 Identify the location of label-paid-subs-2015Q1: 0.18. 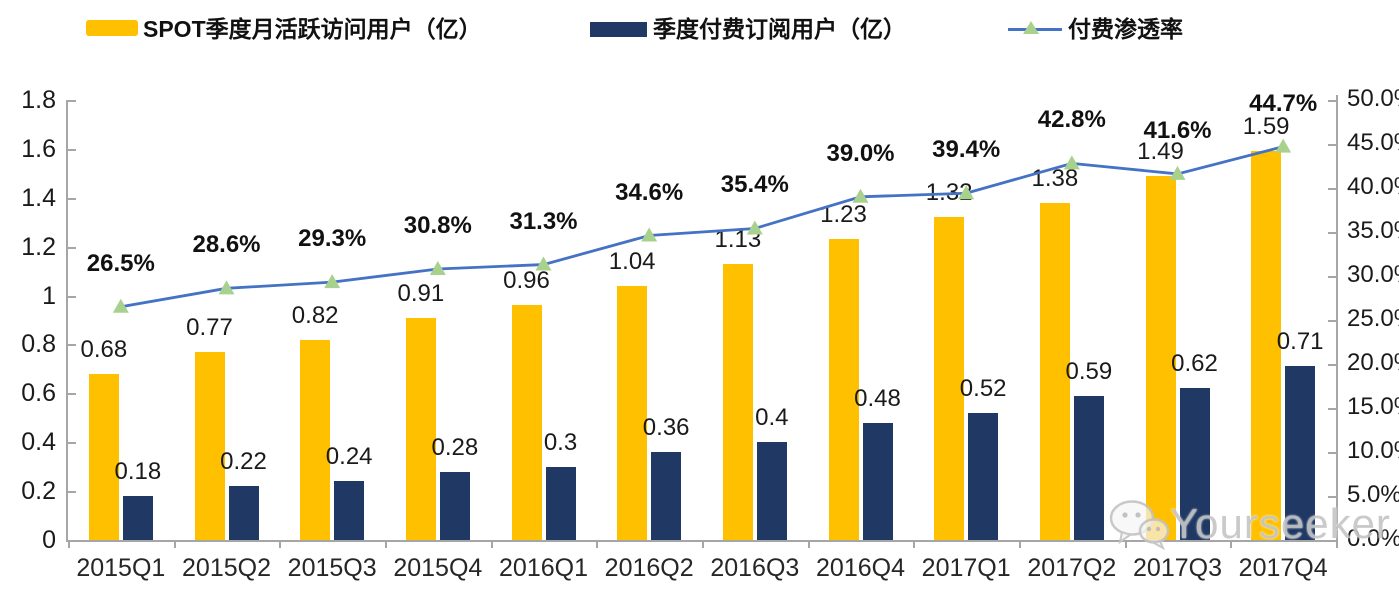
(138, 471).